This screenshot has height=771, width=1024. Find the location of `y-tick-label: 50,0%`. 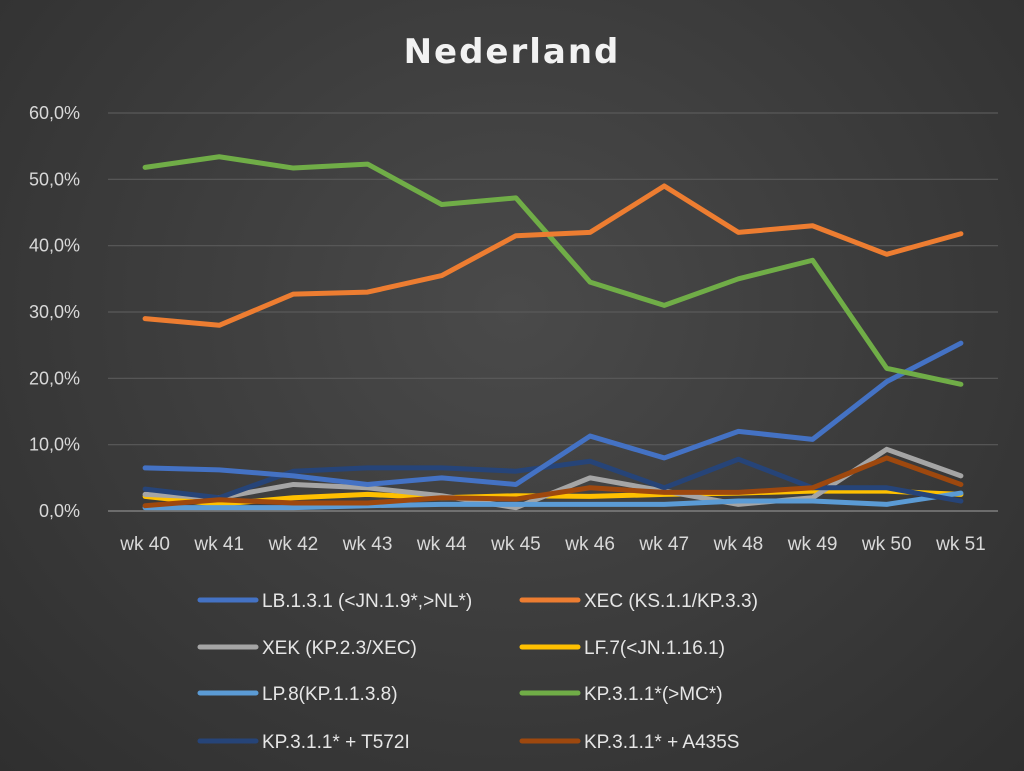

y-tick-label: 50,0% is located at coordinates (54, 179).